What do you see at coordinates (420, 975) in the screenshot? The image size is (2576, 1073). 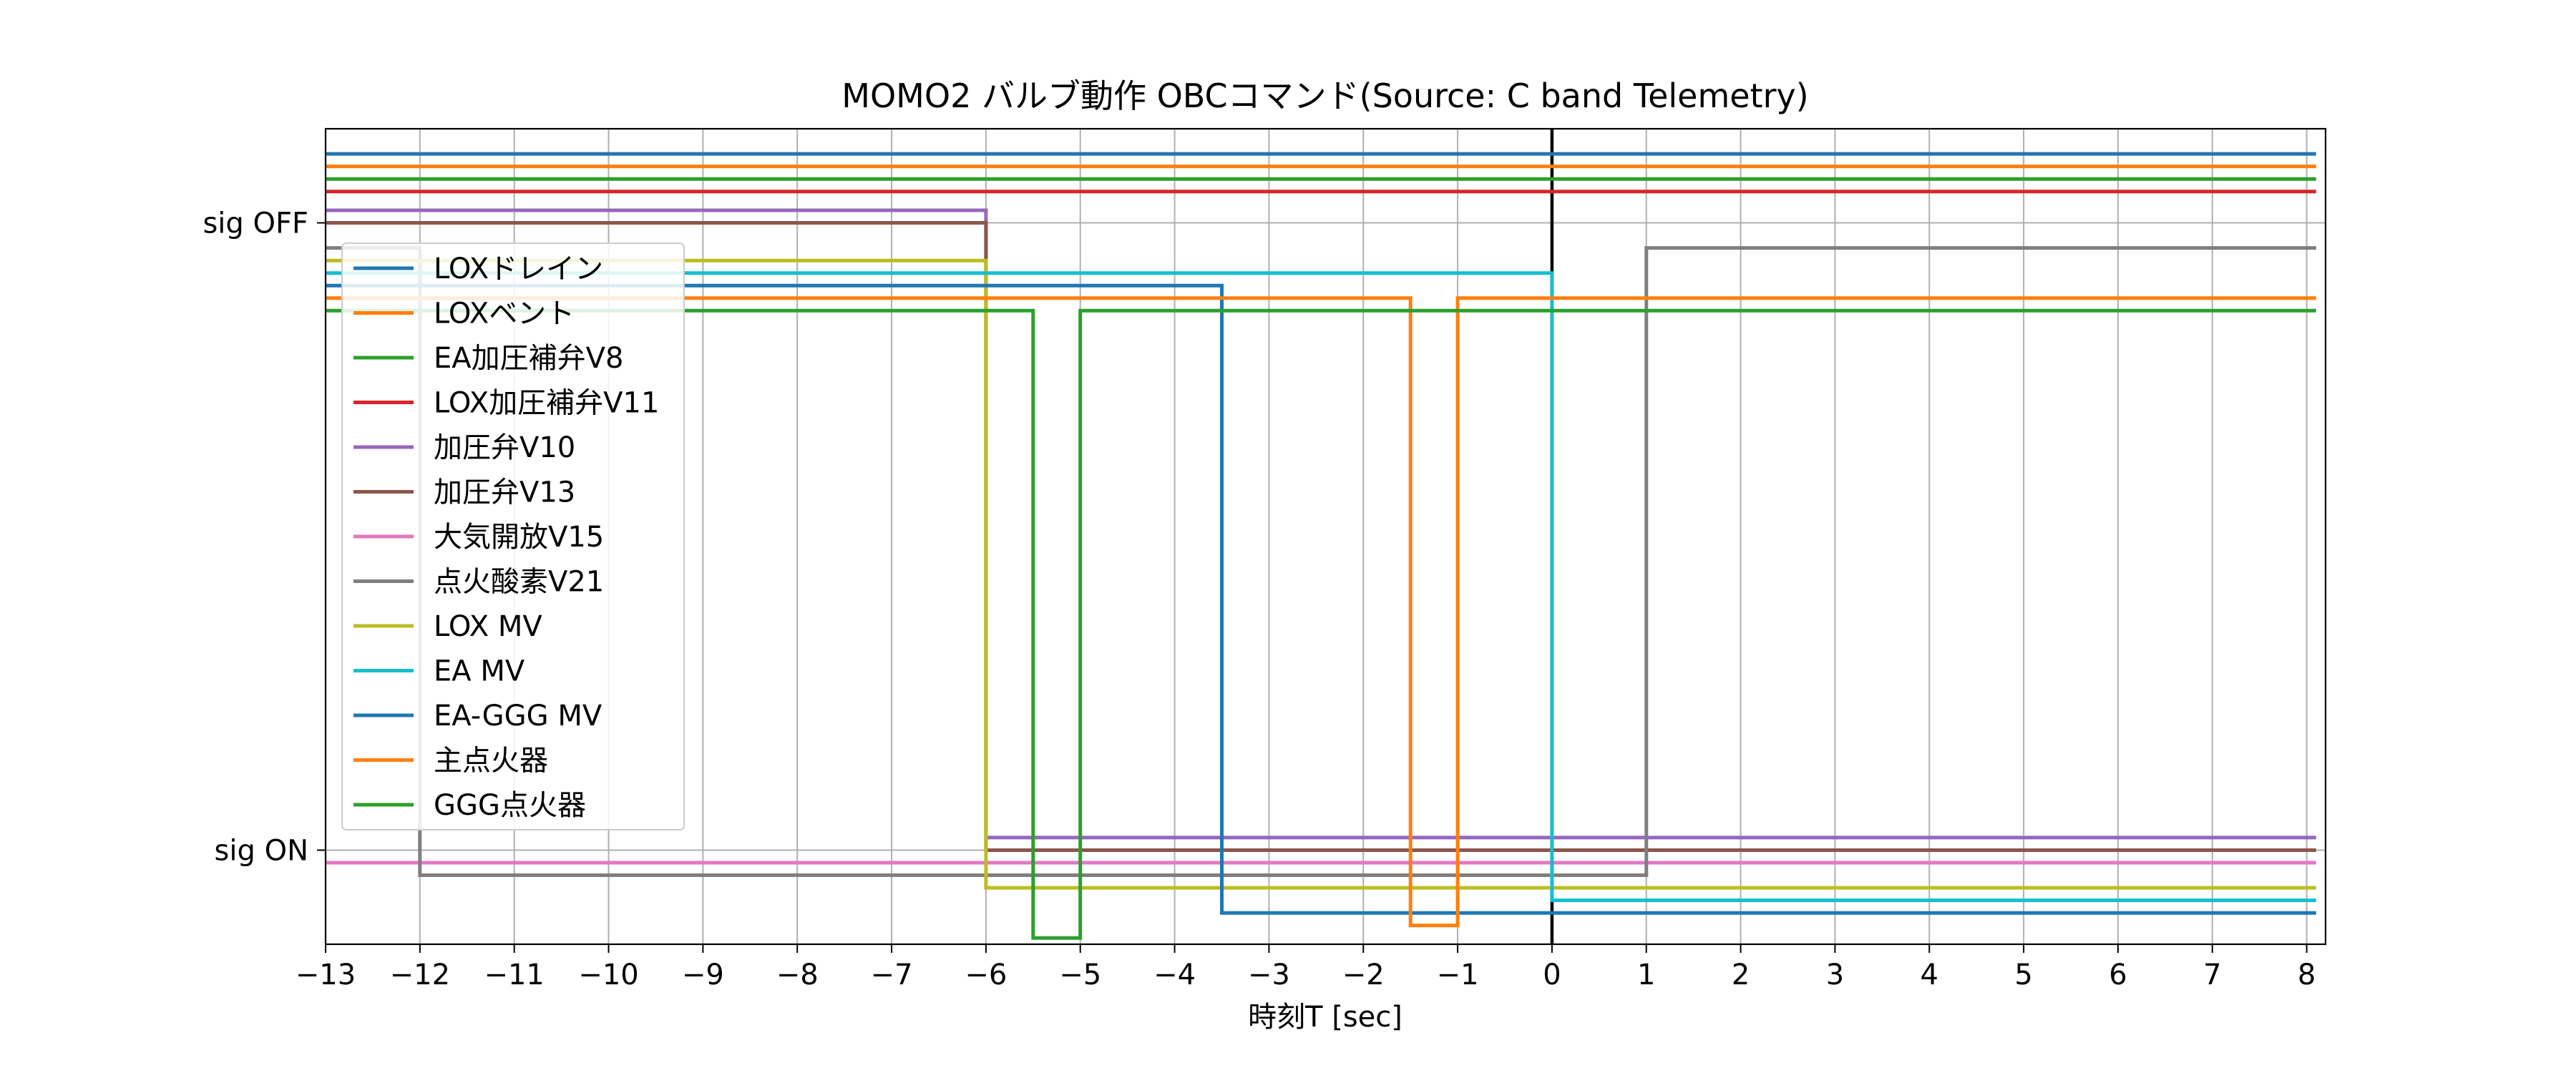 I see `x-tick-label: −12` at bounding box center [420, 975].